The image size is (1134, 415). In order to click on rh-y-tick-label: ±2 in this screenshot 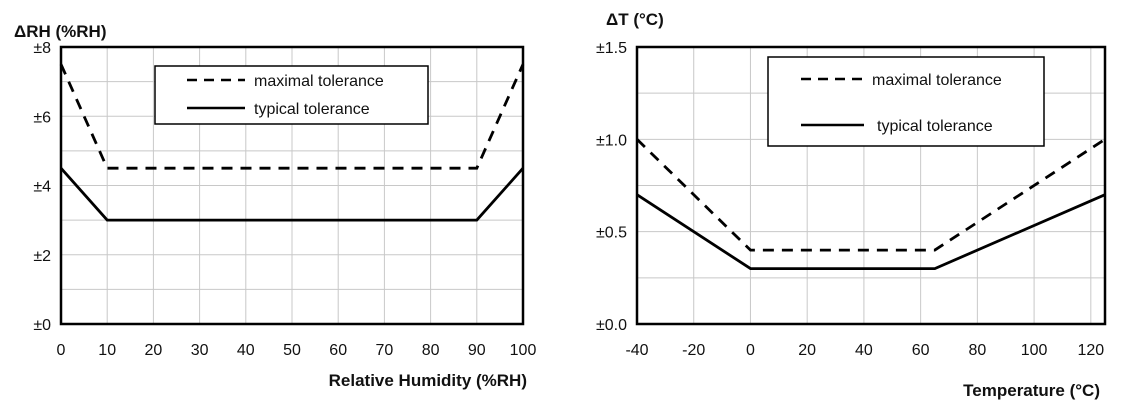, I will do `click(42, 256)`.